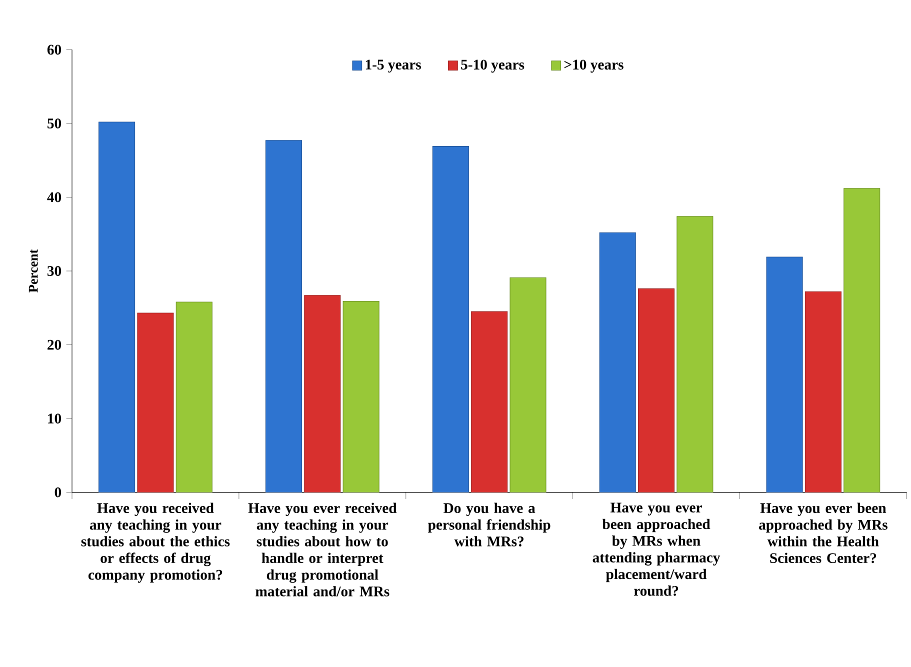 Image resolution: width=911 pixels, height=667 pixels. What do you see at coordinates (393, 66) in the screenshot?
I see `legend-label: 1-5 years` at bounding box center [393, 66].